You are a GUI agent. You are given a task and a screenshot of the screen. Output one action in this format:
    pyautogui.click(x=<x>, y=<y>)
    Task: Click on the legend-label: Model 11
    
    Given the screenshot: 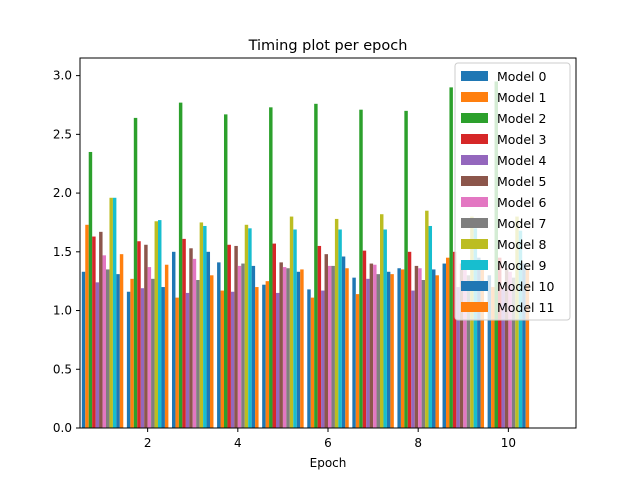 What is the action you would take?
    pyautogui.click(x=525, y=307)
    